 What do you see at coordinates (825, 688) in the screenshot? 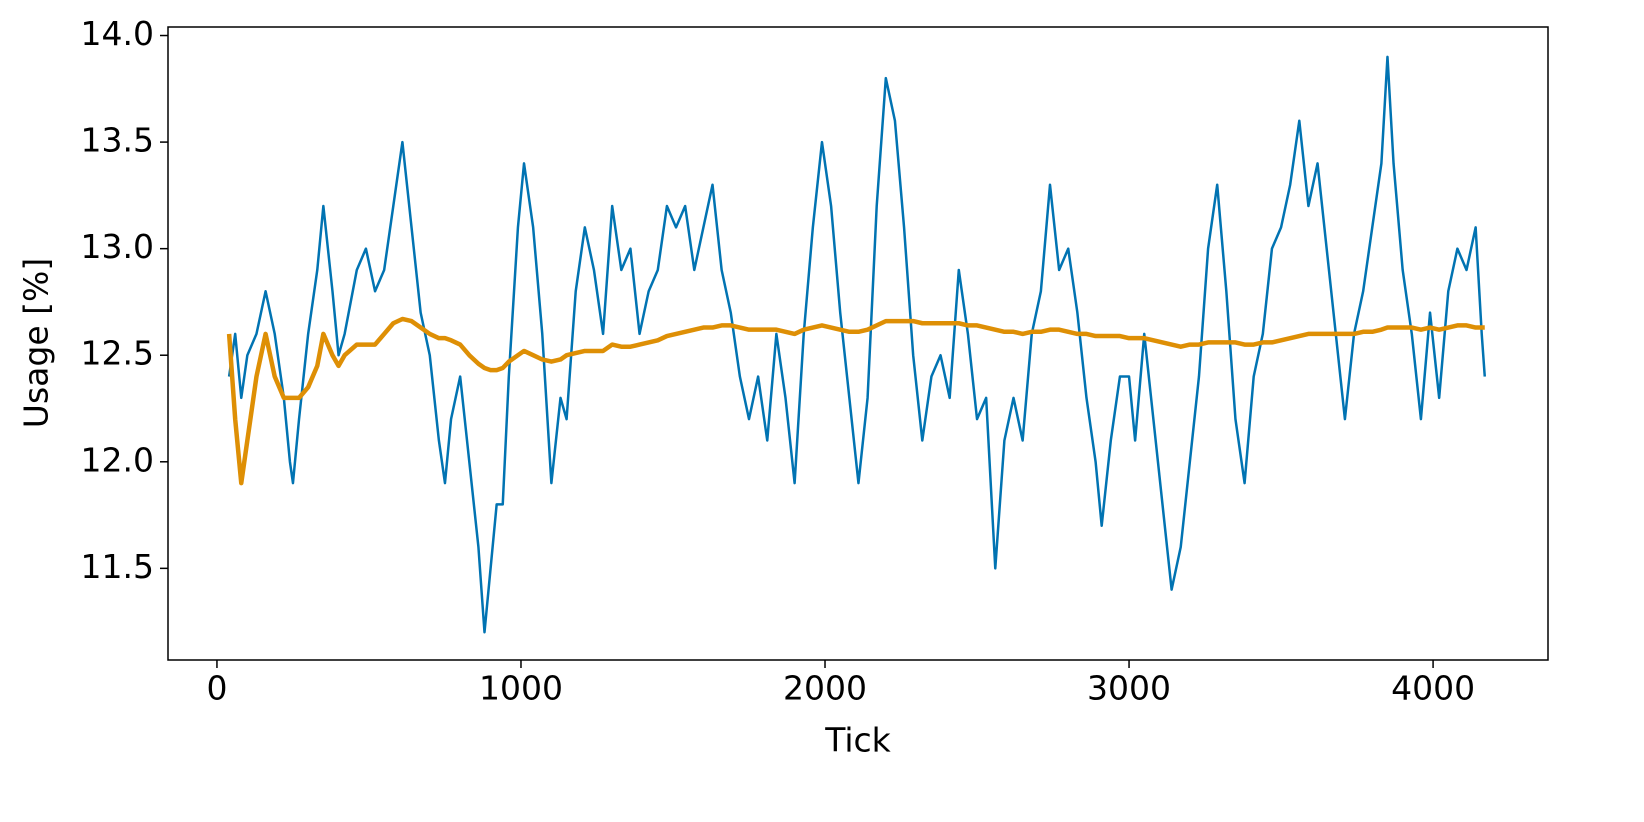
I see `x-tick-label: 2000` at bounding box center [825, 688].